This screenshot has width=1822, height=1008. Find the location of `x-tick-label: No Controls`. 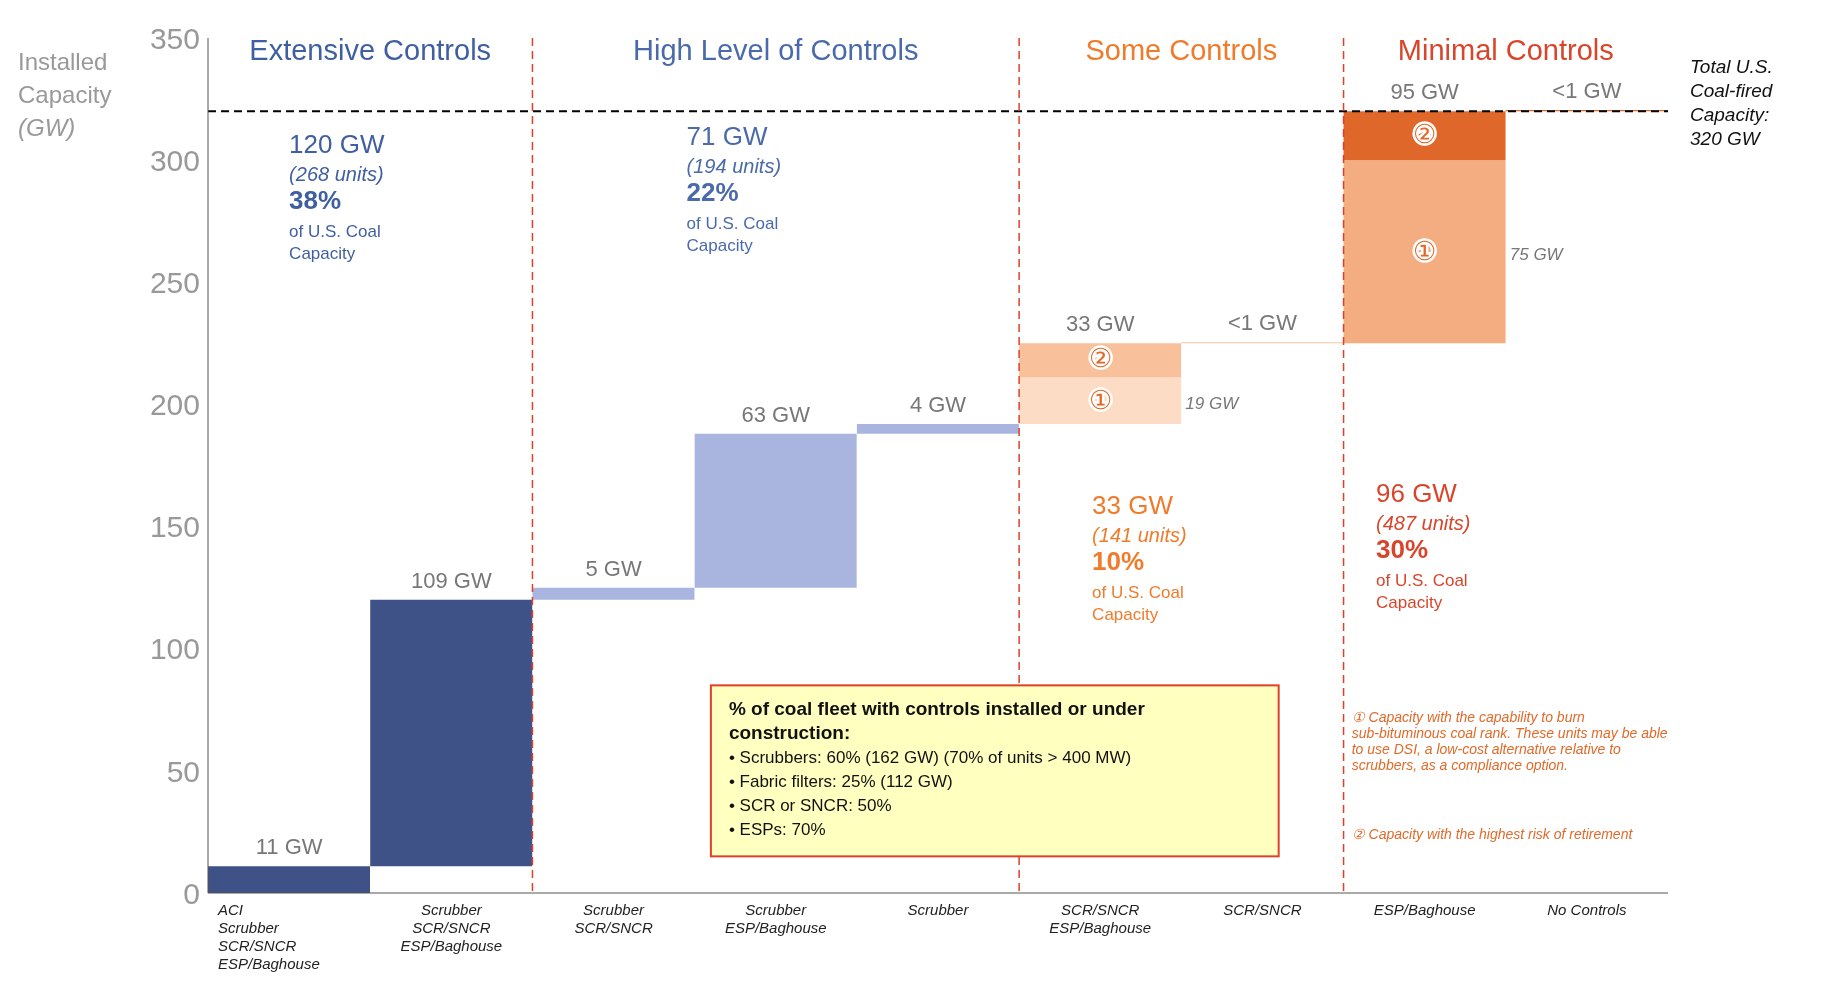

x-tick-label: No Controls is located at coordinates (1587, 909).